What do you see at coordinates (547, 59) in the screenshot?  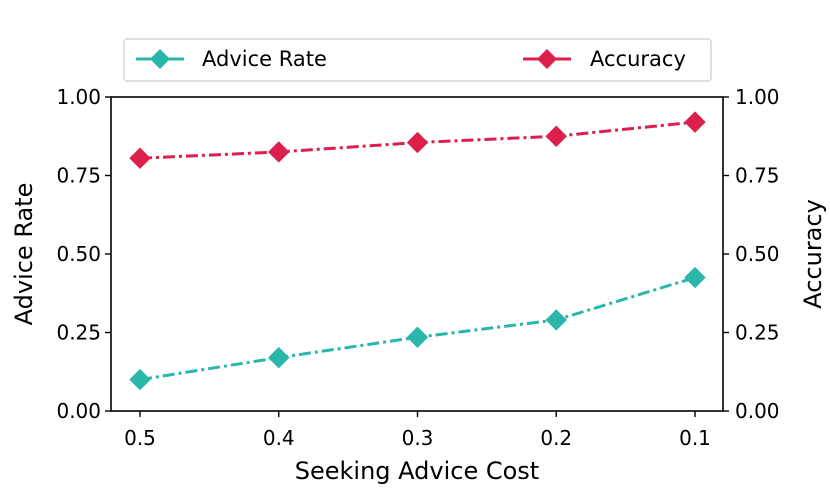 I see `legend-accuracy-marker` at bounding box center [547, 59].